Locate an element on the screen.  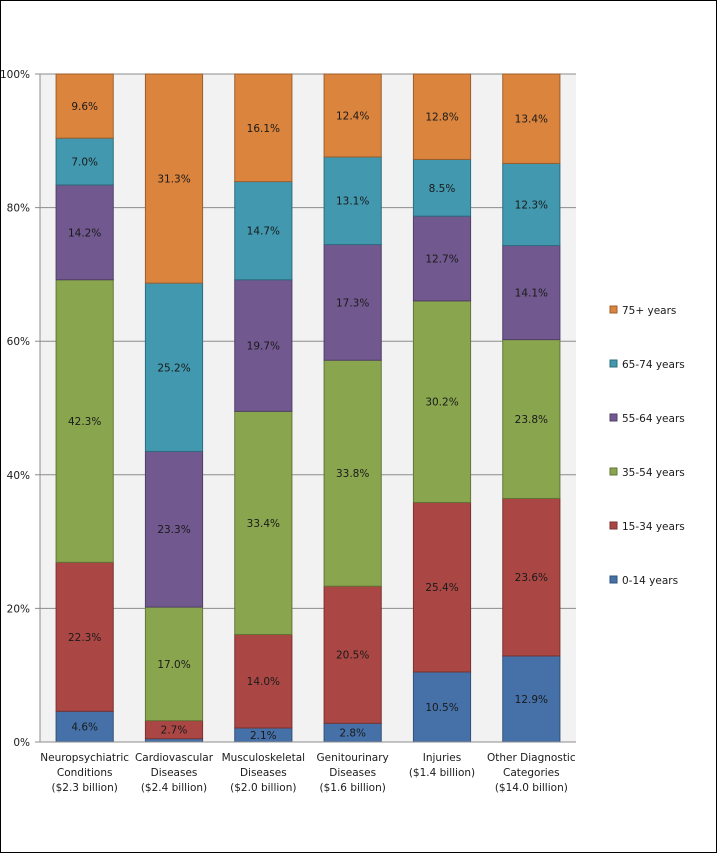
data-label: 22.3% is located at coordinates (84, 638).